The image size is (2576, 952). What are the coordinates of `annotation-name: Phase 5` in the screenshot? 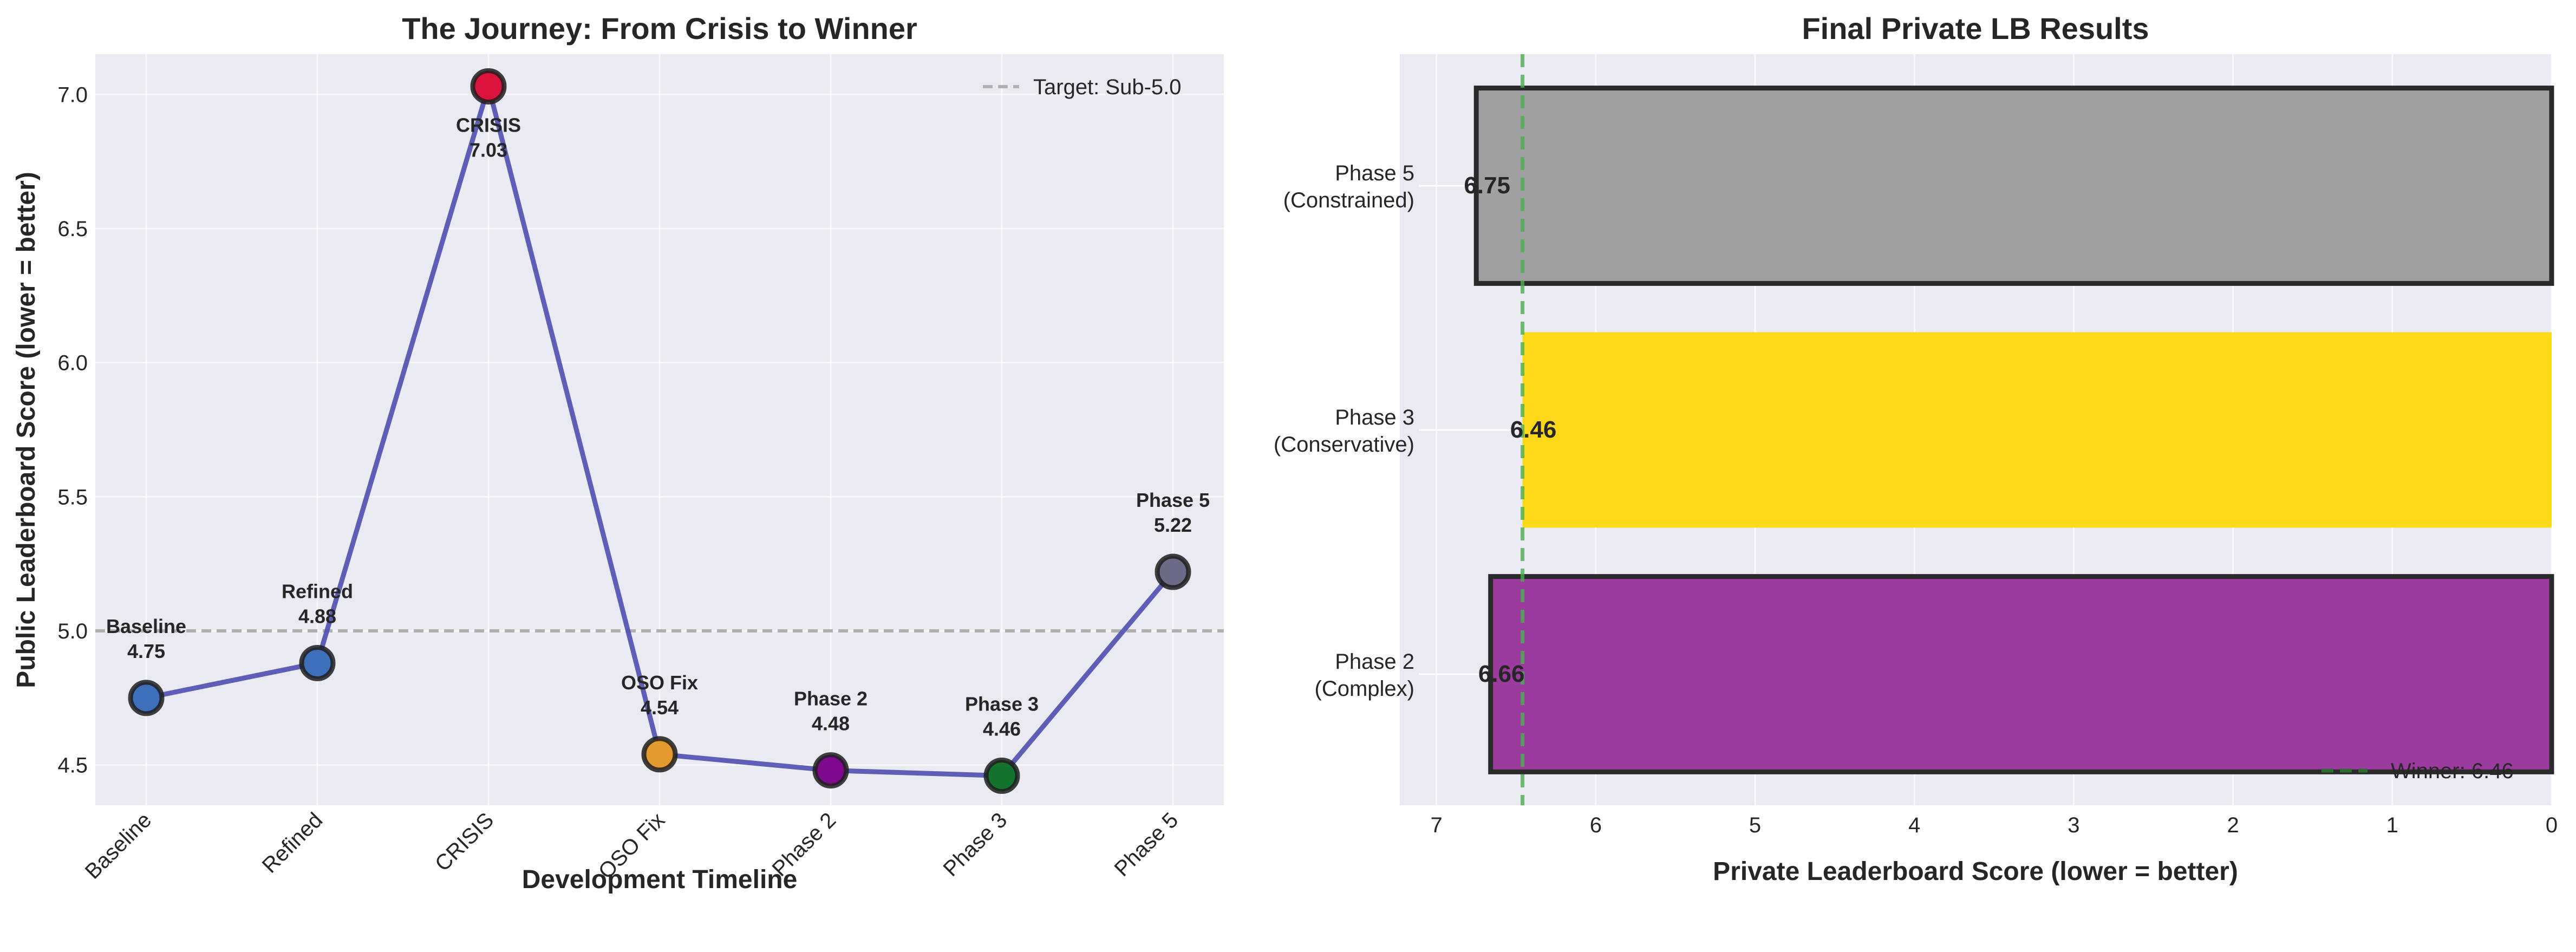 It's located at (1173, 500).